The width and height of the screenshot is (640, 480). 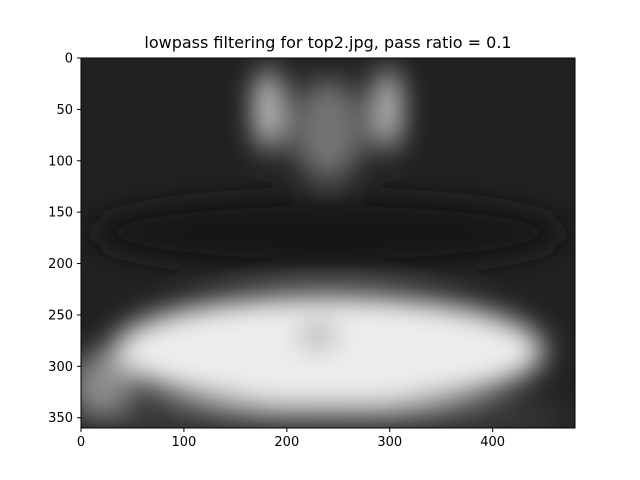 I want to click on y-tick-label: 200, so click(x=60, y=264).